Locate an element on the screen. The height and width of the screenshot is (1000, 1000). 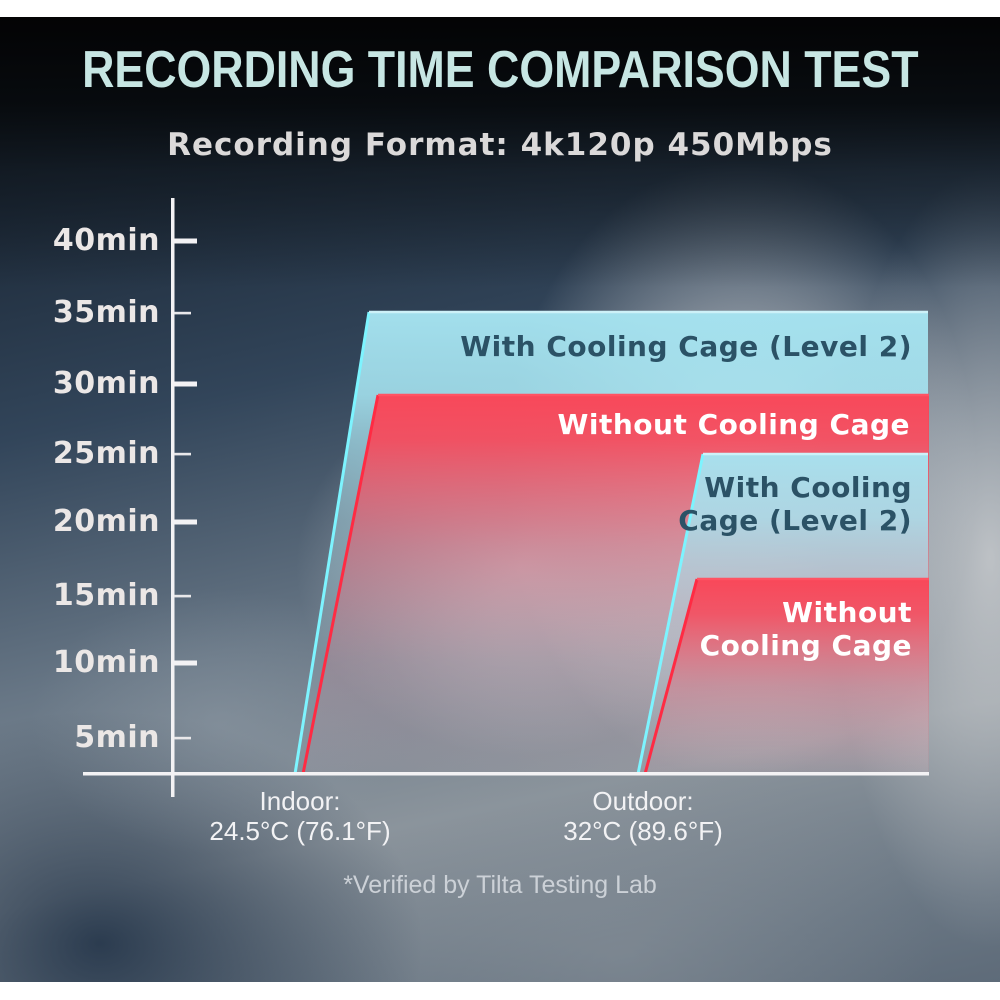
y-axis-line is located at coordinates (173, 497).